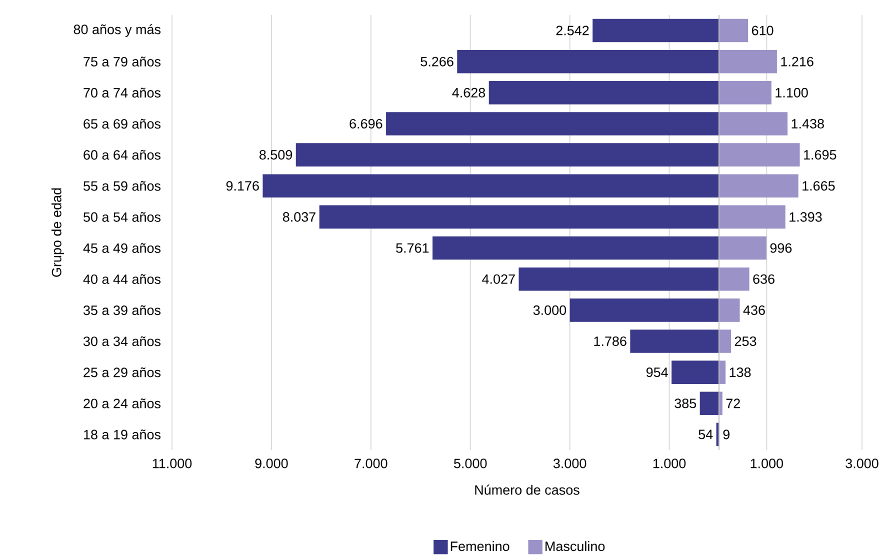  I want to click on data-label: 1.438, so click(808, 123).